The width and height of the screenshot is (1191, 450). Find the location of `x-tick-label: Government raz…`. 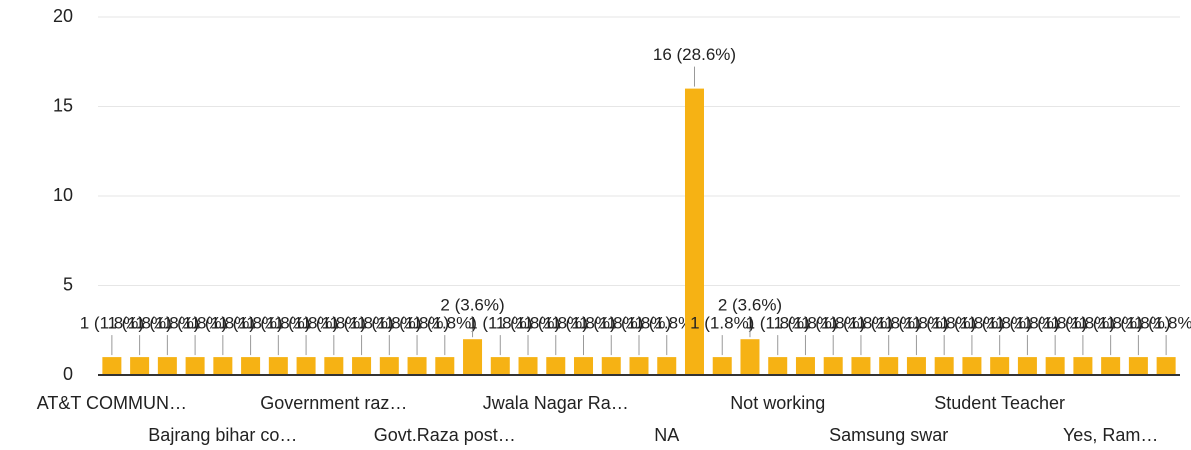

x-tick-label: Government raz… is located at coordinates (333, 403).